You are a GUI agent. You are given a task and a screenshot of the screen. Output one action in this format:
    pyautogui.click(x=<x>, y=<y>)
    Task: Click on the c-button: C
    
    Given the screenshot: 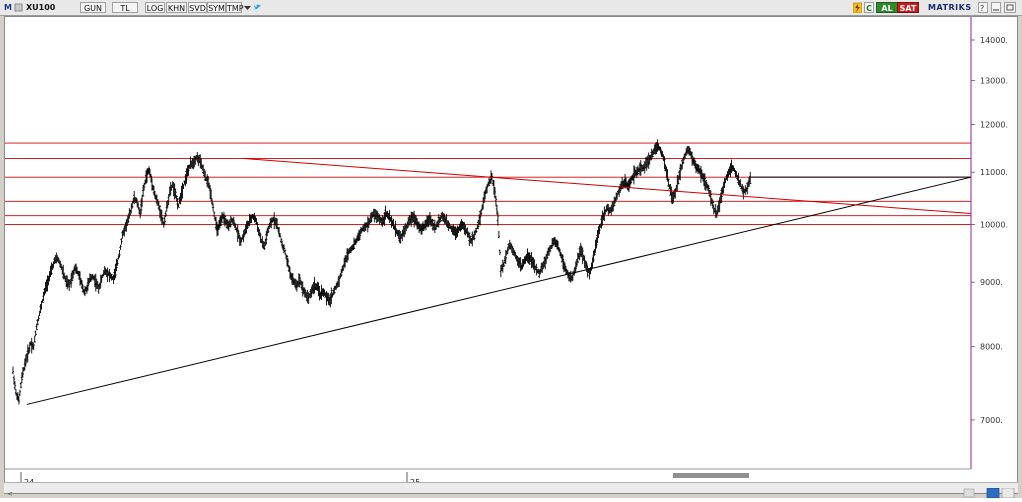 What is the action you would take?
    pyautogui.click(x=869, y=7)
    